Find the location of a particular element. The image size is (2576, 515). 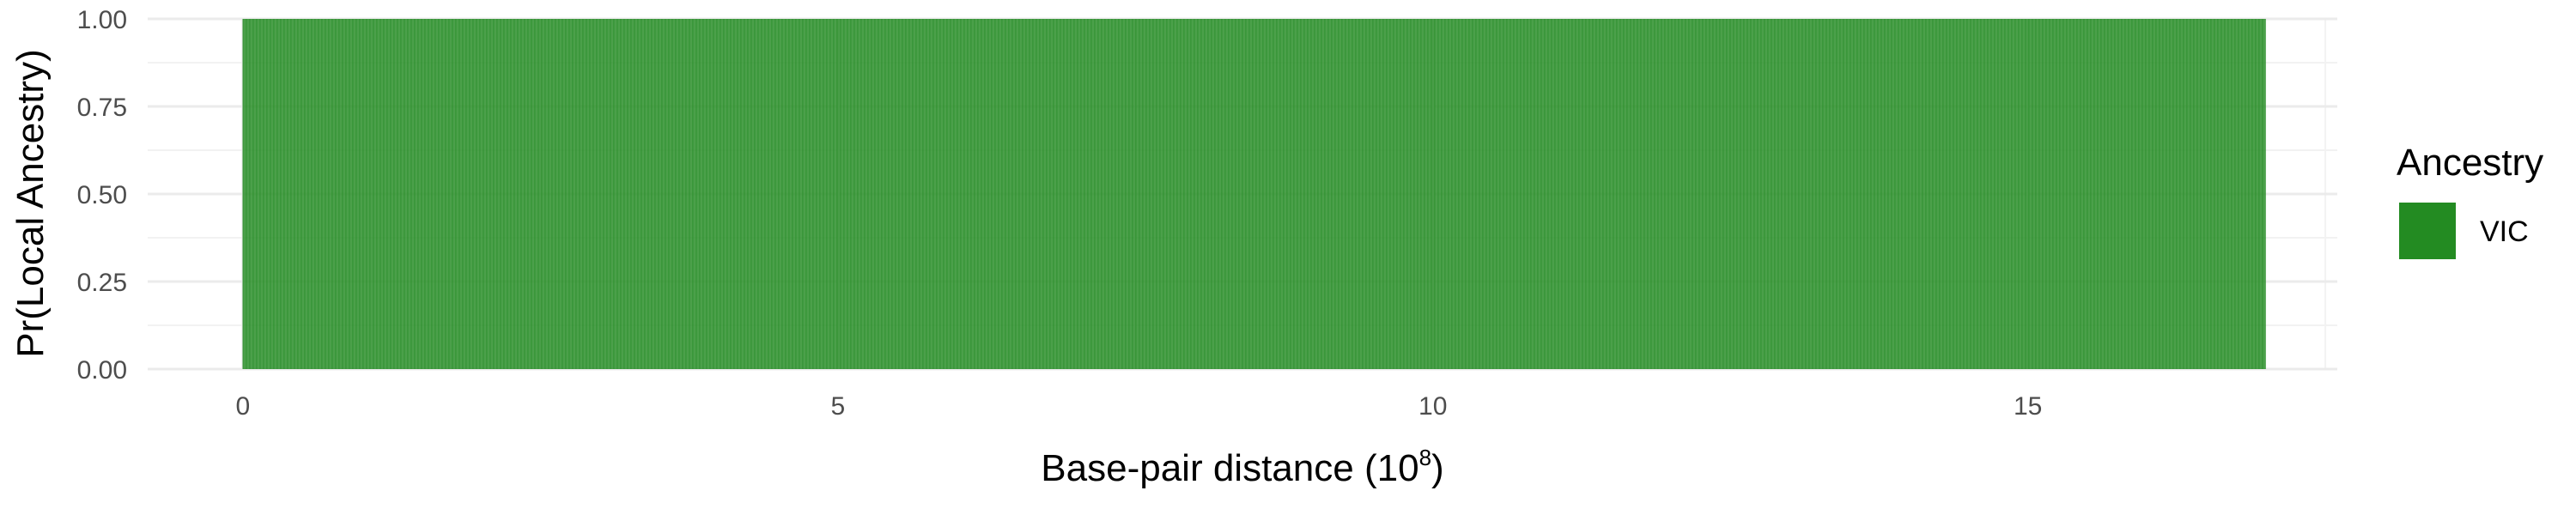

legend-title: Ancestry is located at coordinates (2470, 163).